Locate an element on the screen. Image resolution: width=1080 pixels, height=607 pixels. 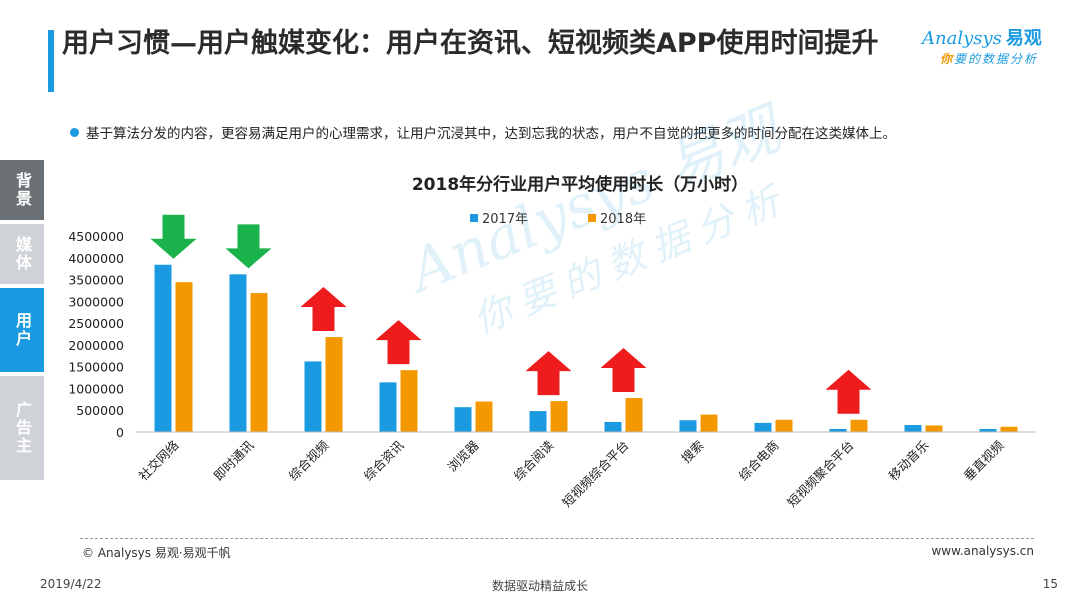
x-tick-label-7: 搜索 is located at coordinates (692, 452).